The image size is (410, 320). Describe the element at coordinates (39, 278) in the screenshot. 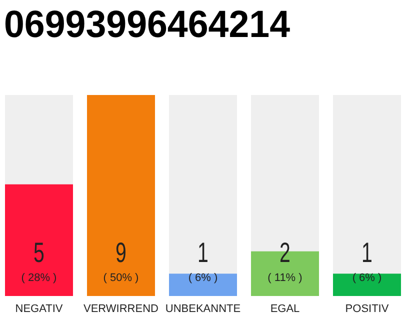

I see `annotation: ( 28% )` at that location.